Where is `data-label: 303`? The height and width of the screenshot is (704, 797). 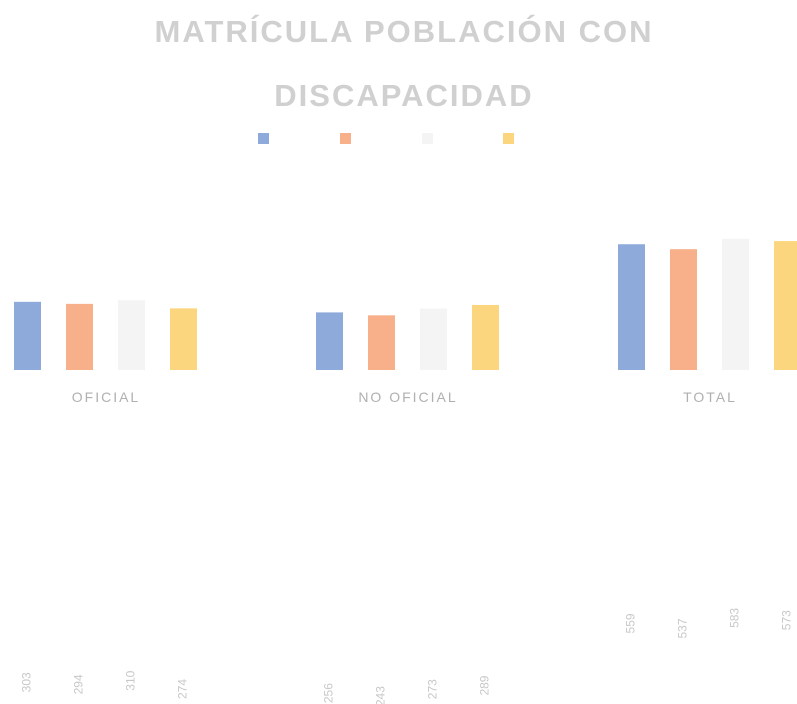 data-label: 303 is located at coordinates (27, 682).